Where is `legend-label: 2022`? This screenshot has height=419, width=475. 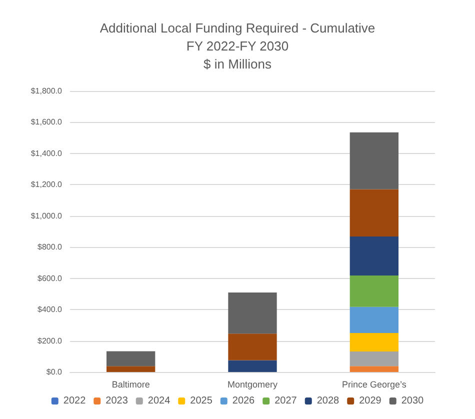
legend-label: 2022 is located at coordinates (74, 401).